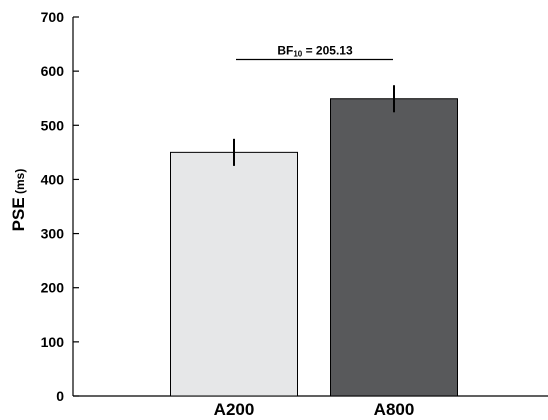 This screenshot has height=420, width=548. I want to click on y-tick-label: 200, so click(53, 288).